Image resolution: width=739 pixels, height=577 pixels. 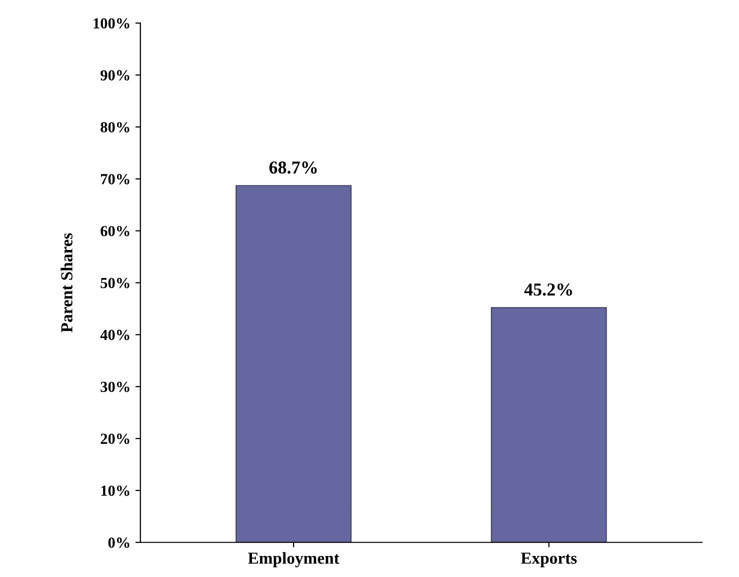 I want to click on y-tick-label: 40%, so click(x=115, y=335).